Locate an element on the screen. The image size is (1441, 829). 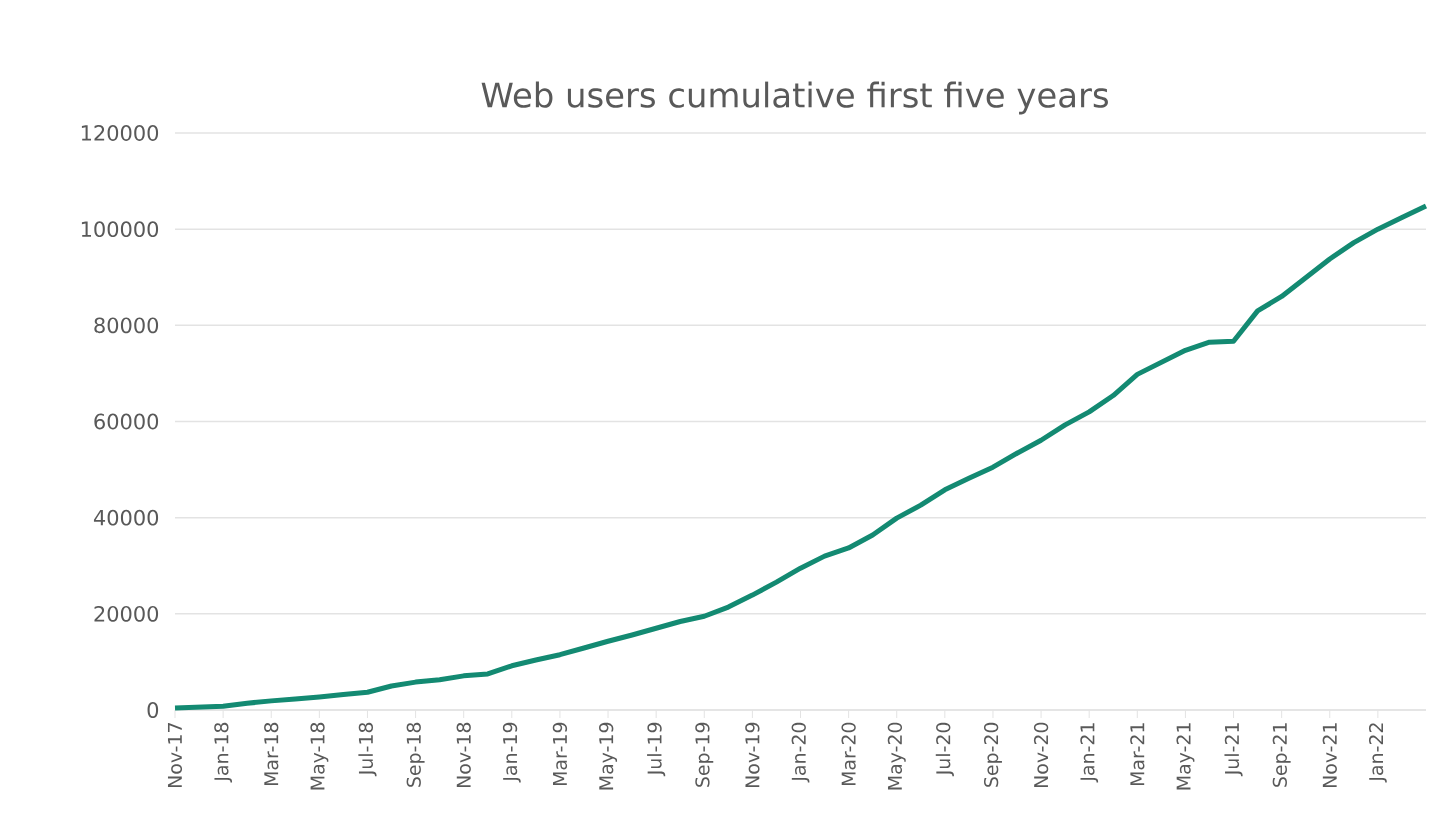
y-tick-label: 100000 is located at coordinates (120, 229).